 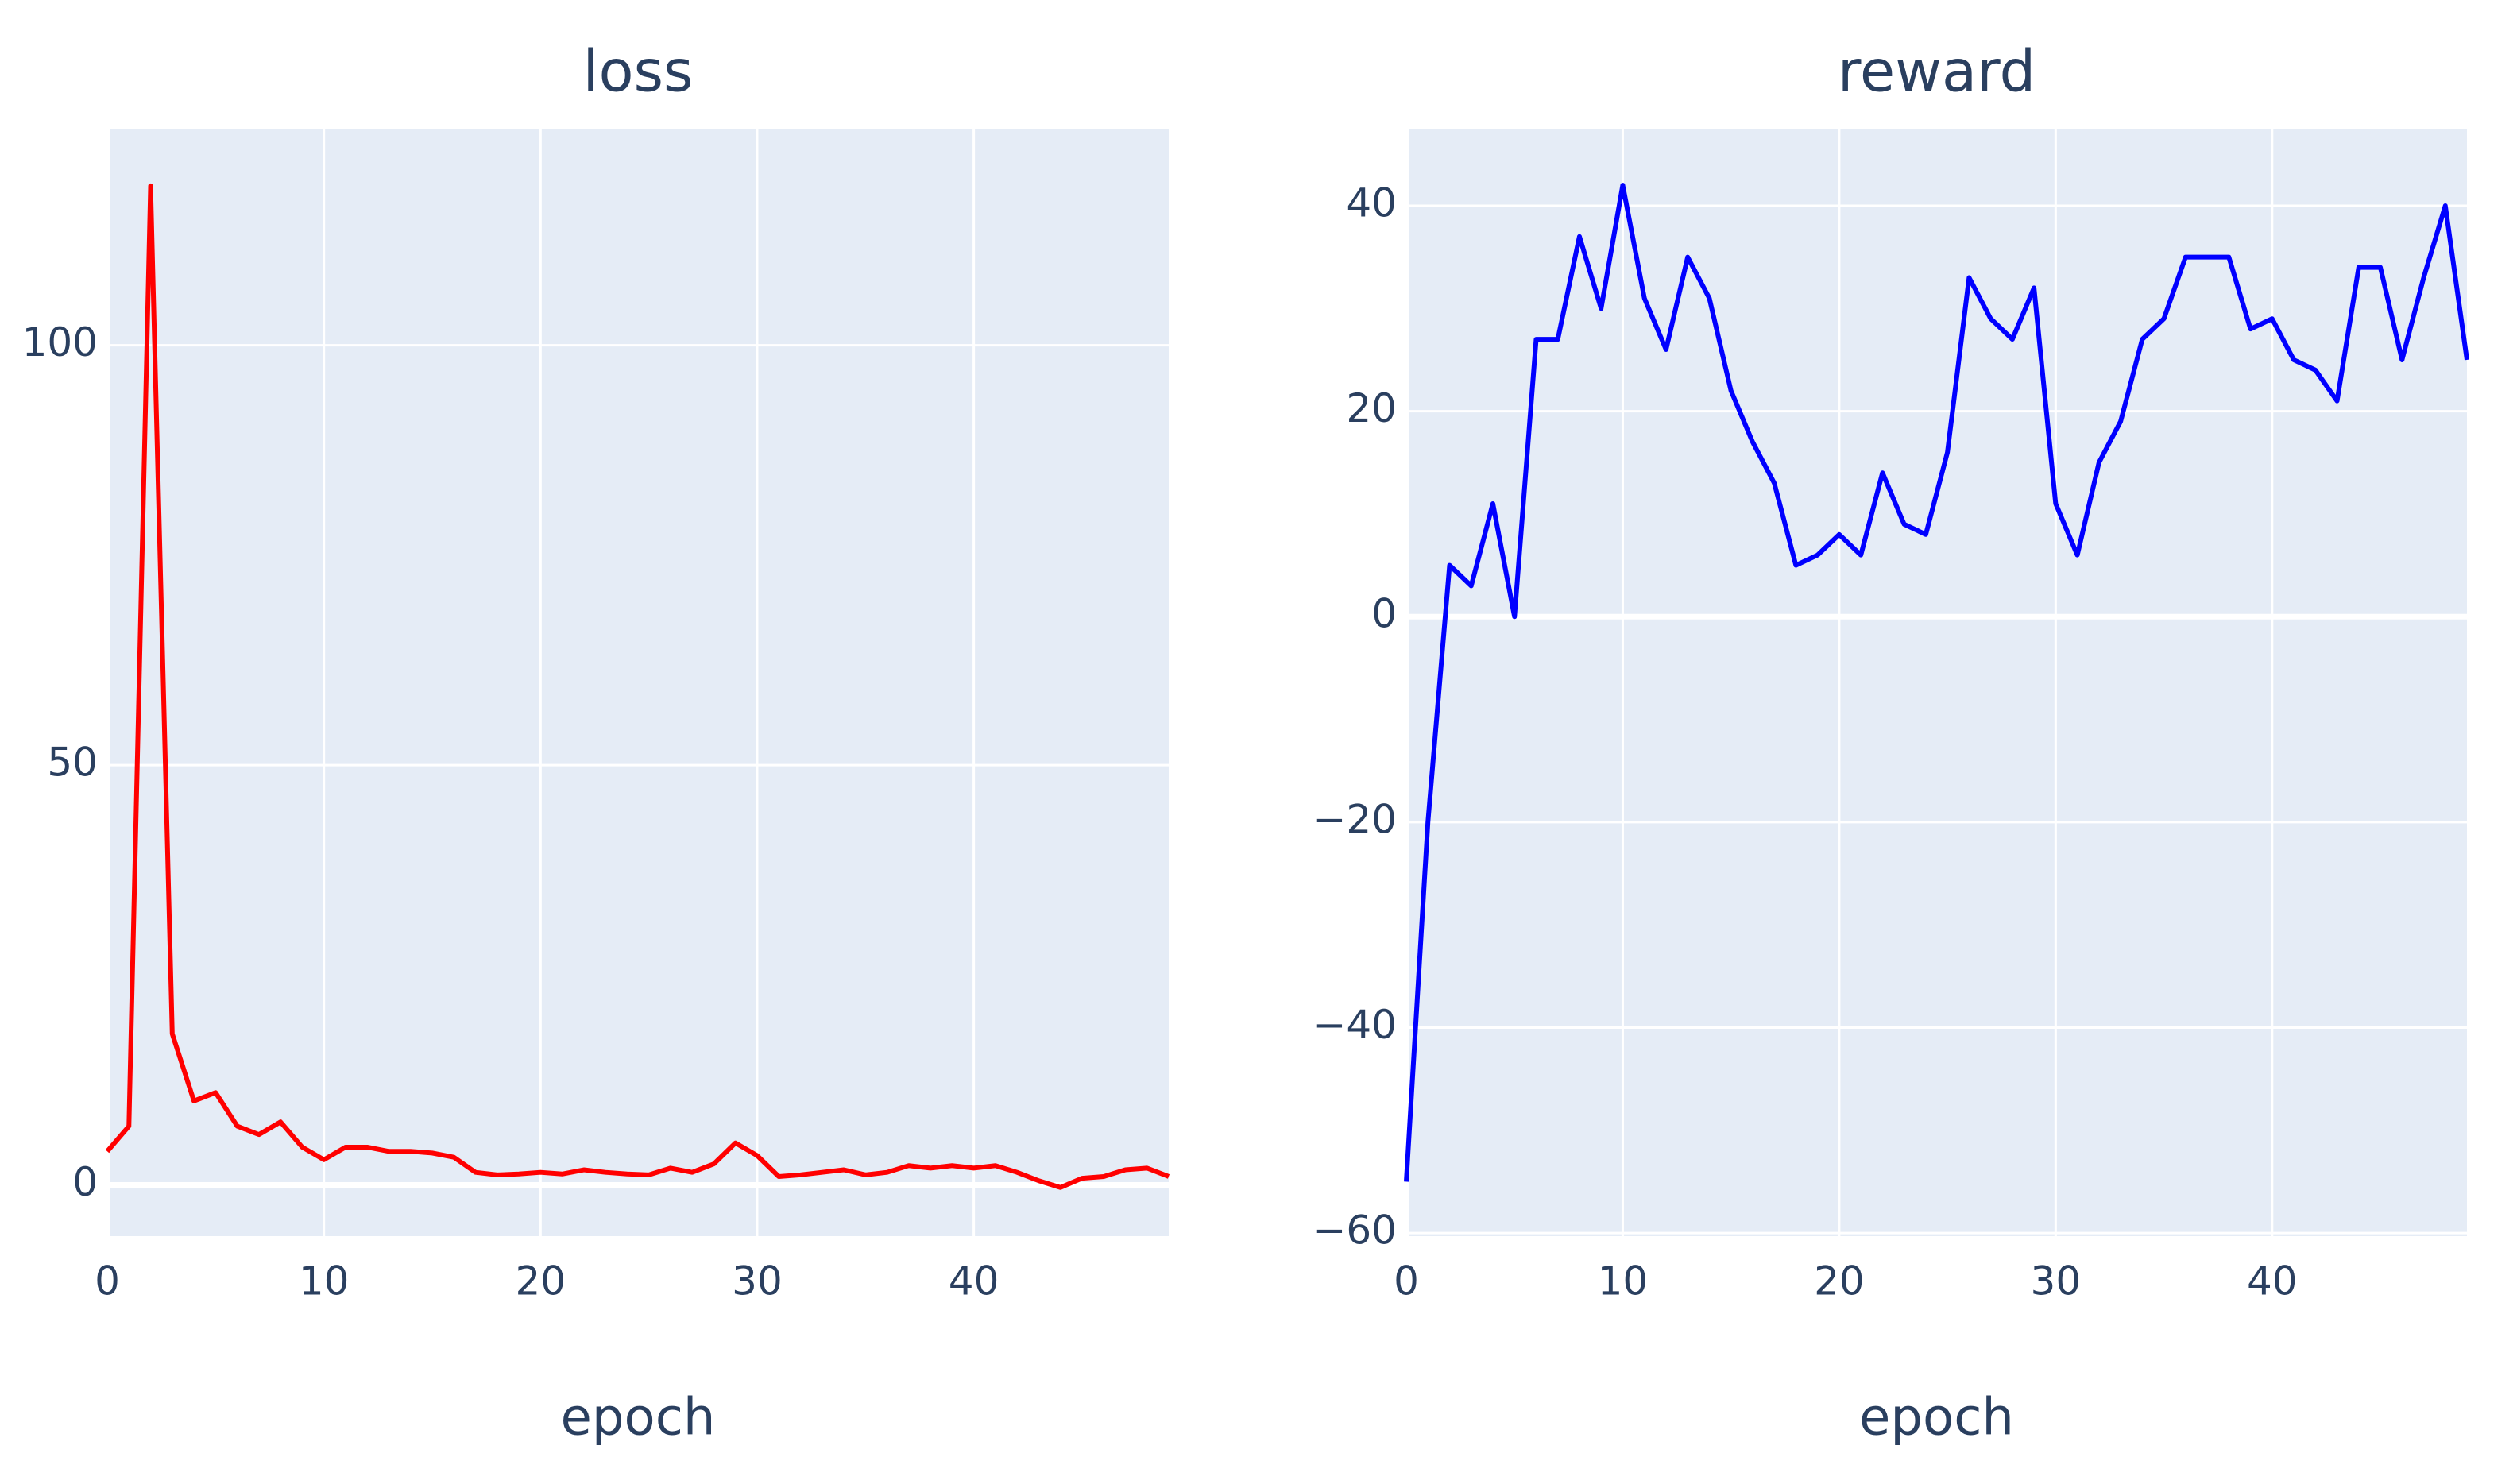 What do you see at coordinates (1355, 819) in the screenshot?
I see `y-tick-label: −20` at bounding box center [1355, 819].